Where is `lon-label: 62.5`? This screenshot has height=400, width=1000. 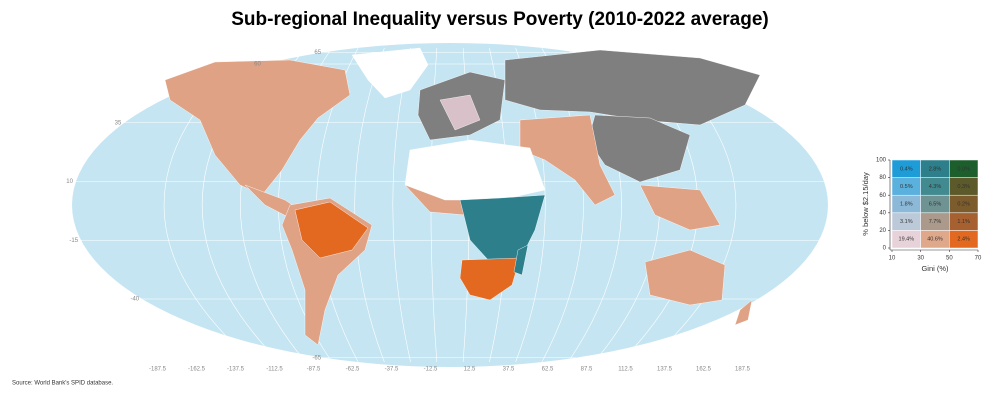
lon-label: 62.5 is located at coordinates (548, 370).